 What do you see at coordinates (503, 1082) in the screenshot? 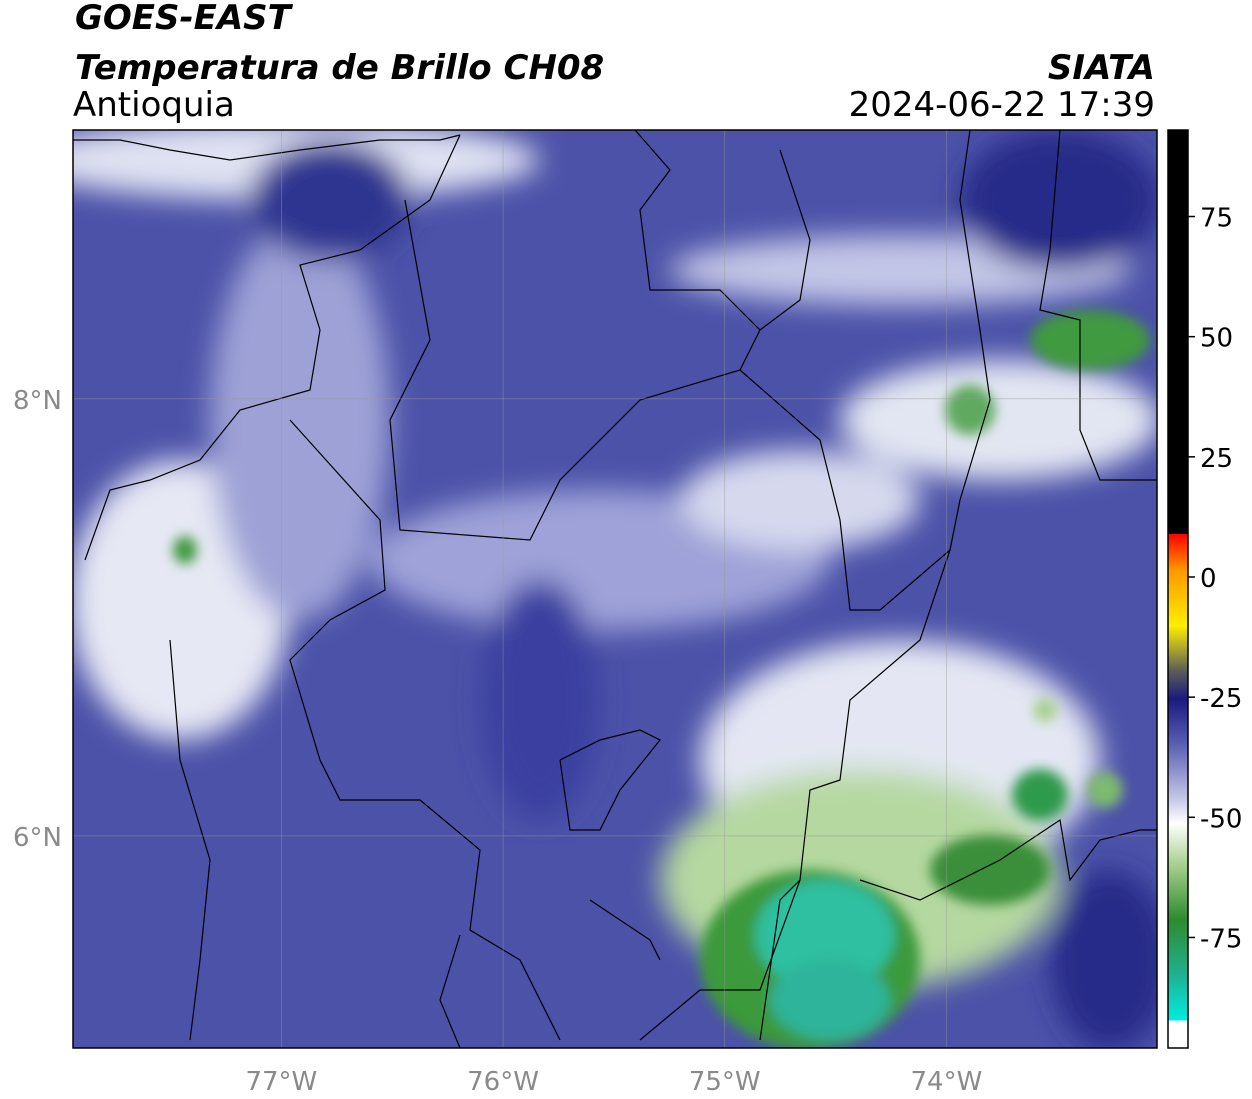
I see `x-tick-label: 76°W` at bounding box center [503, 1082].